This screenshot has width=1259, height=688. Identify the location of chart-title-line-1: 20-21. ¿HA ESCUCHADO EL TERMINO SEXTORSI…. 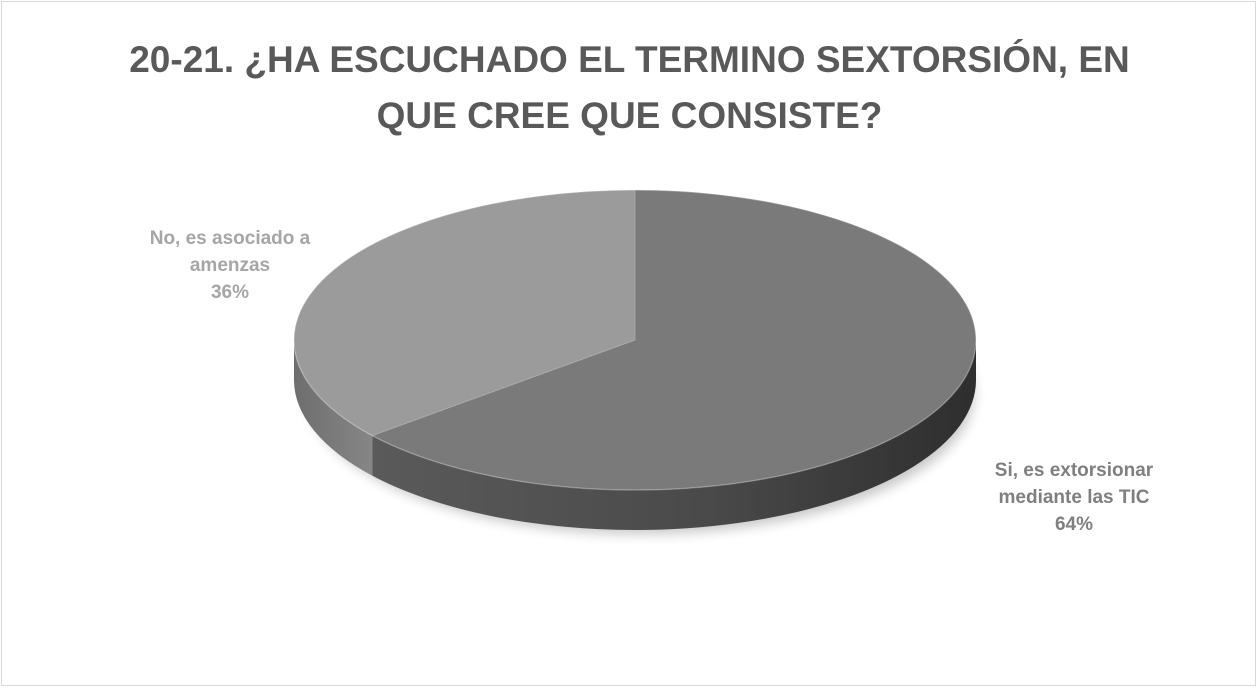
(629, 59).